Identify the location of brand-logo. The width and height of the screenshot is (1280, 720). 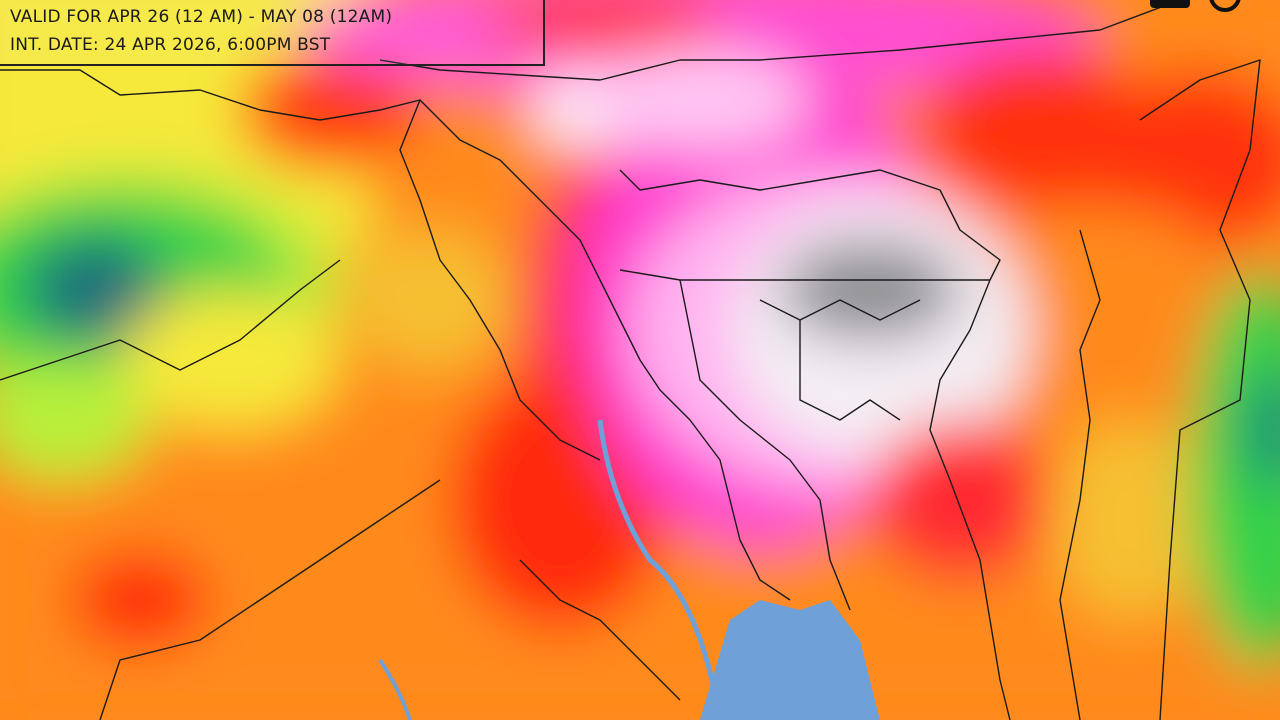
(1195, 6).